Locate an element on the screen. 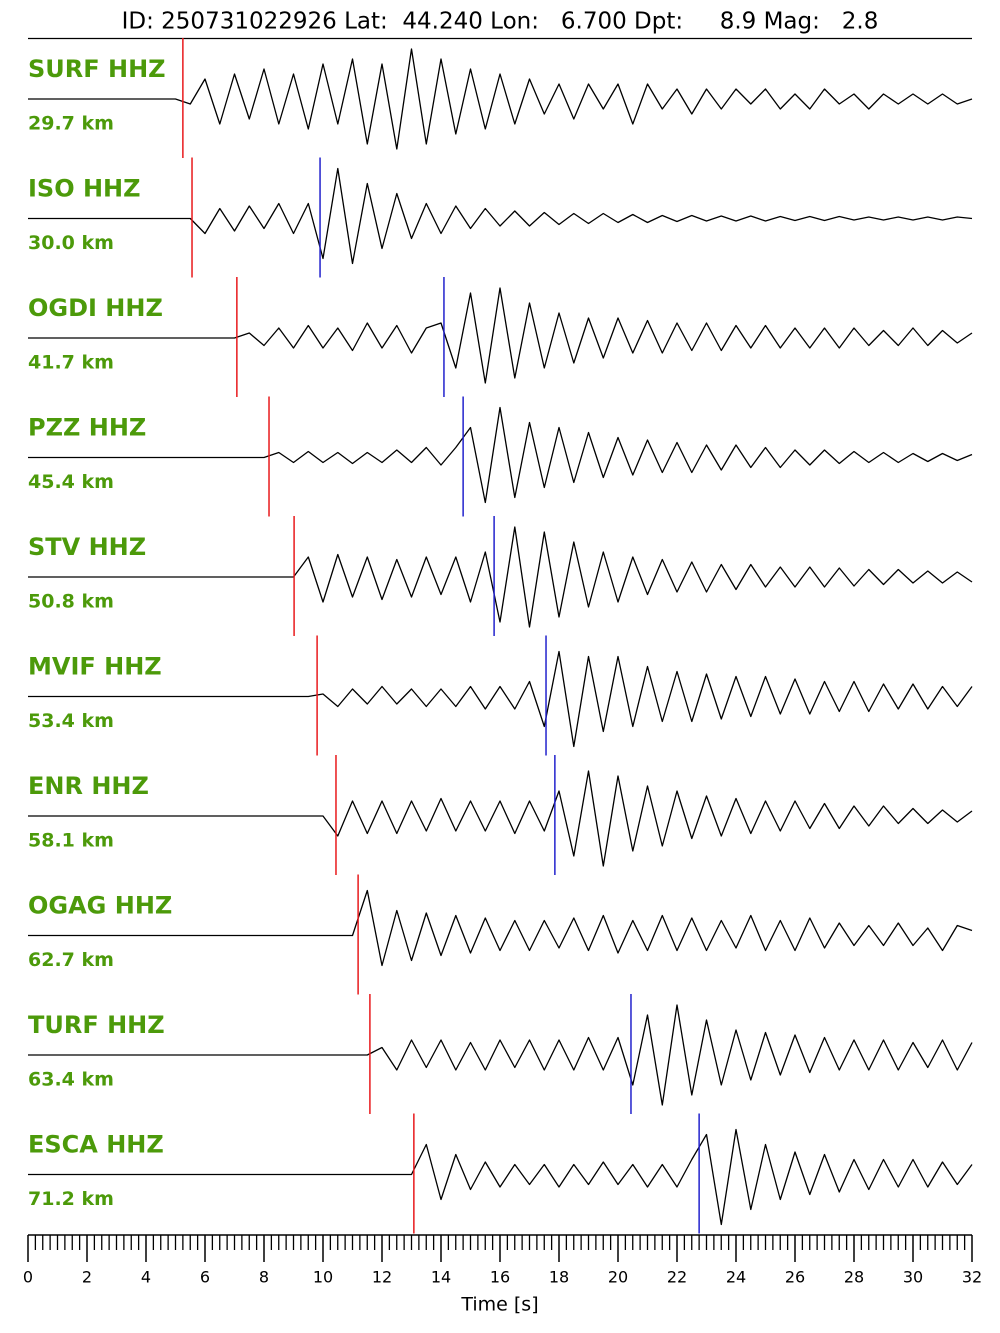 This screenshot has width=1000, height=1333. x-axis-label: Time [s] is located at coordinates (499, 1305).